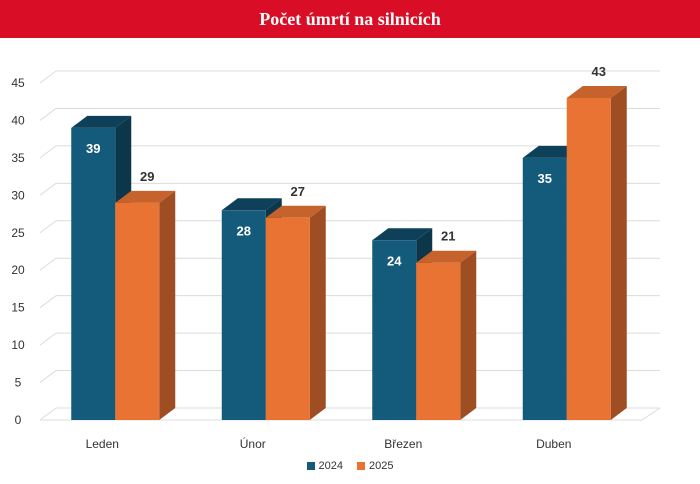 This screenshot has width=700, height=484. I want to click on bar-side-2025-Leden, so click(167, 305).